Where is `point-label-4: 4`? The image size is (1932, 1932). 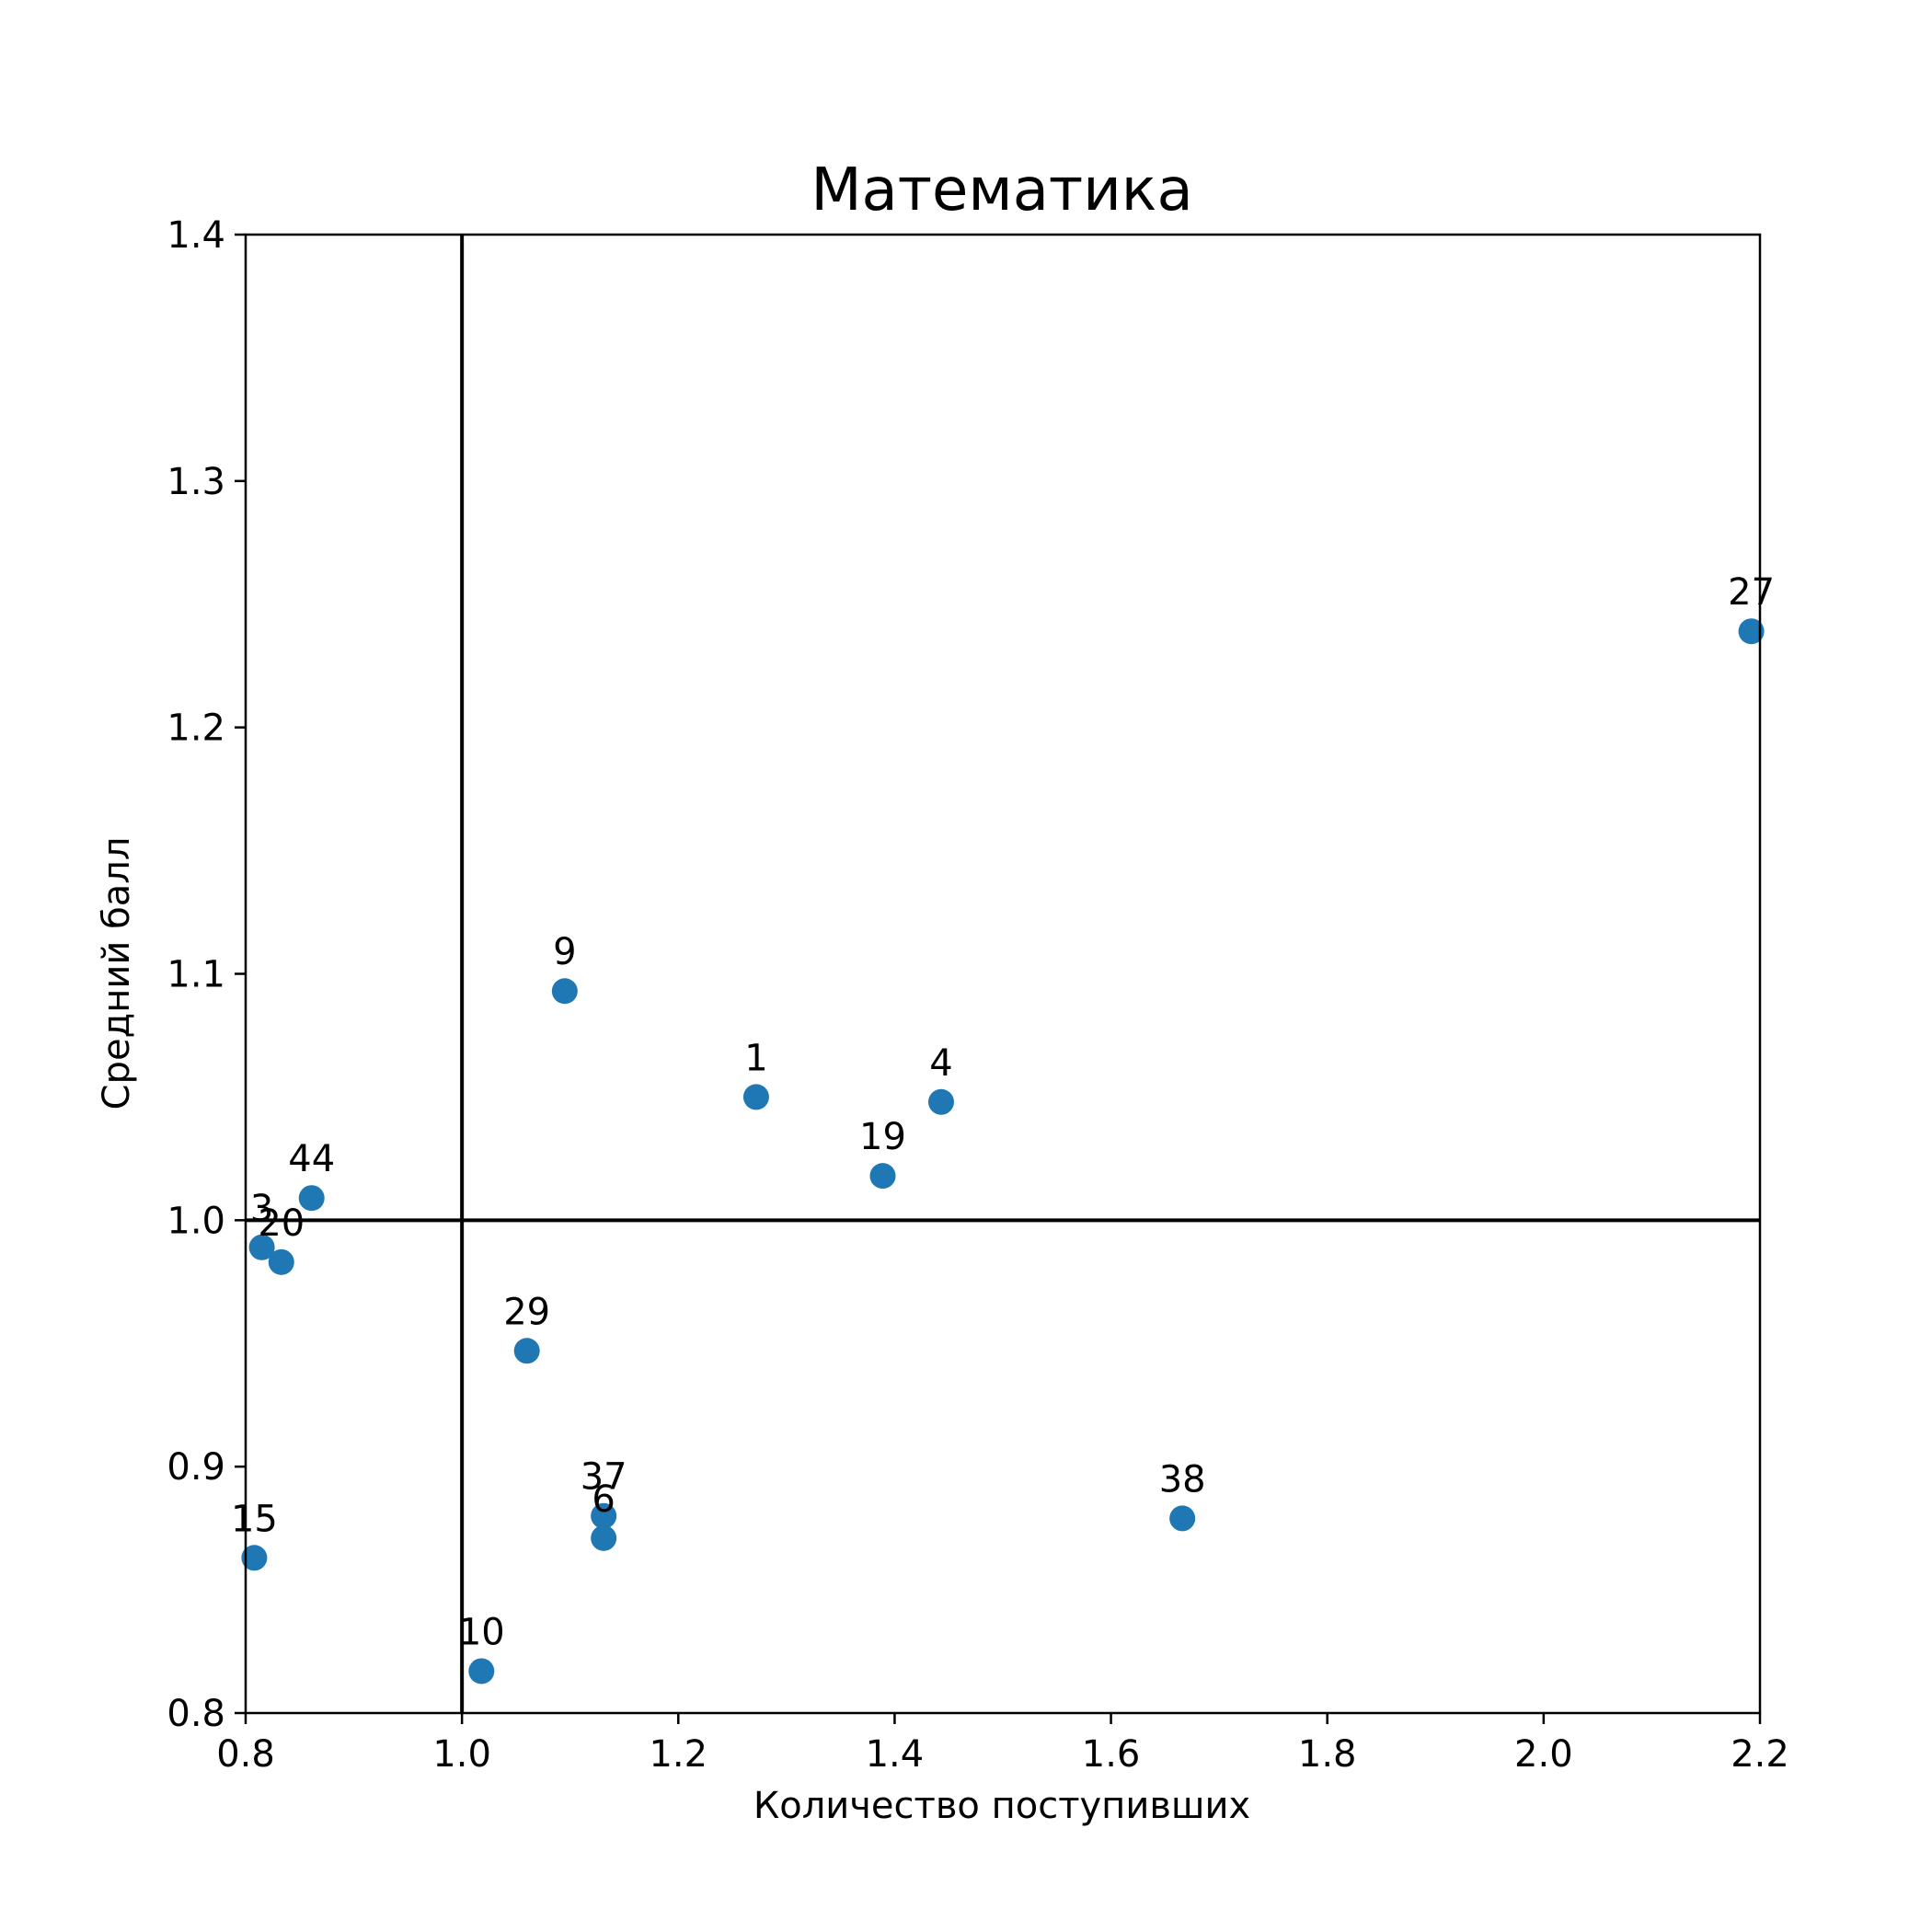 point-label-4: 4 is located at coordinates (940, 1063).